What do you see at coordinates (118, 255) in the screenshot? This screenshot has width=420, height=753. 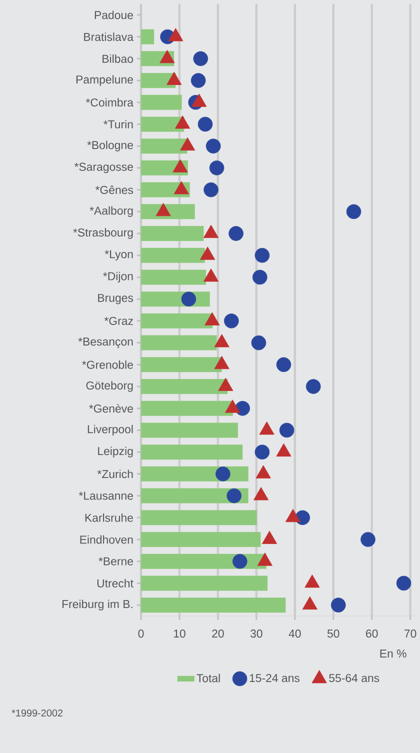 I see `y-tick-label: *Lyon` at bounding box center [118, 255].